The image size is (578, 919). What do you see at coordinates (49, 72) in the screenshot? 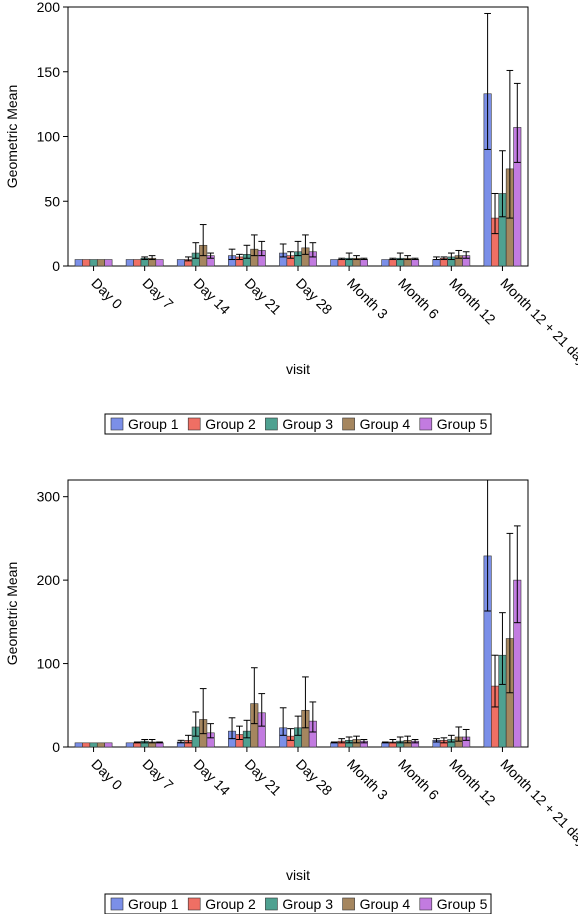
I see `y-tick-label: 150` at bounding box center [49, 72].